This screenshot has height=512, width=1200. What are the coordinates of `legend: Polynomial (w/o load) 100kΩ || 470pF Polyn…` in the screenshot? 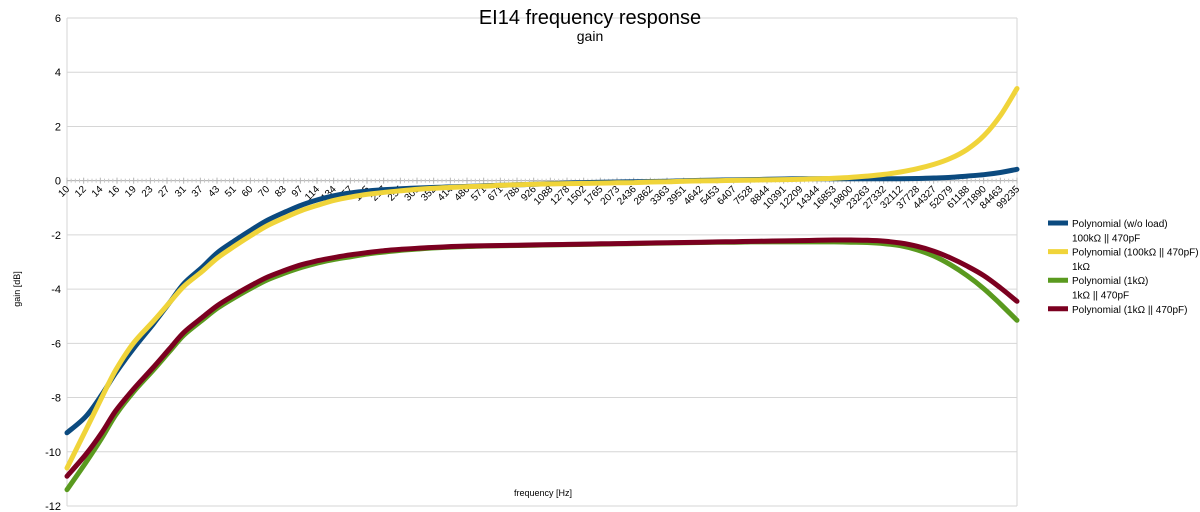 It's located at (1123, 267).